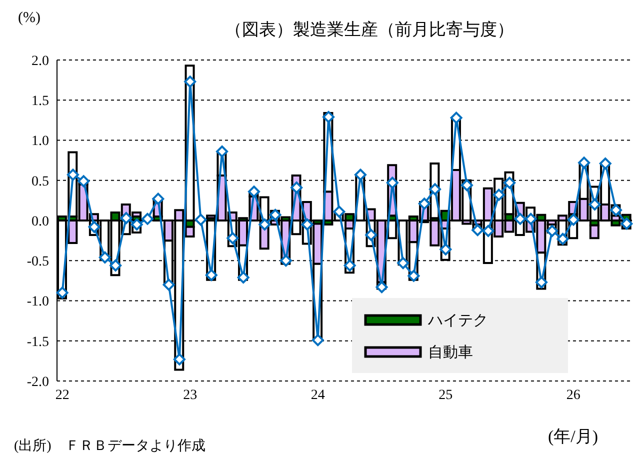 This screenshot has height=460, width=639. What do you see at coordinates (37, 342) in the screenshot?
I see `y-tick-label: -1.5` at bounding box center [37, 342].